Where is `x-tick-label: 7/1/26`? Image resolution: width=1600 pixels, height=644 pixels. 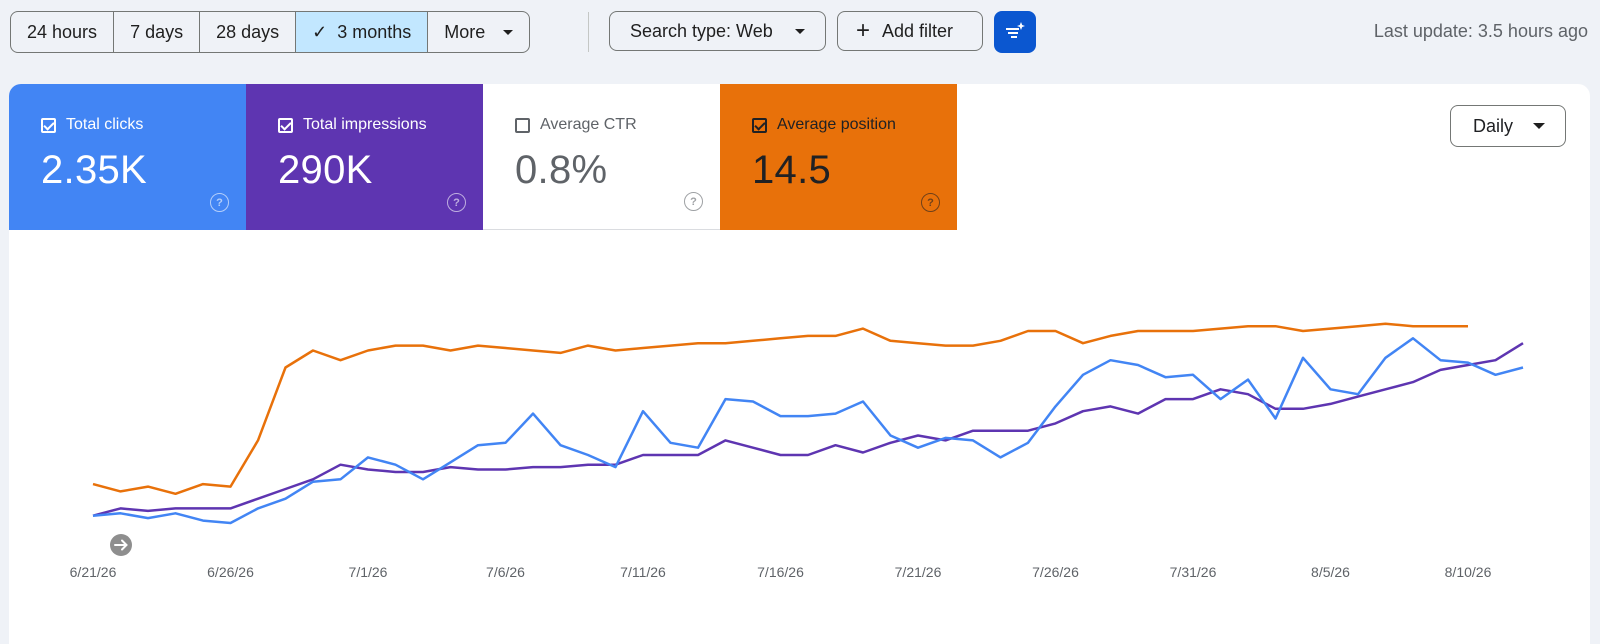
x-tick-label: 7/1/26 is located at coordinates (368, 572).